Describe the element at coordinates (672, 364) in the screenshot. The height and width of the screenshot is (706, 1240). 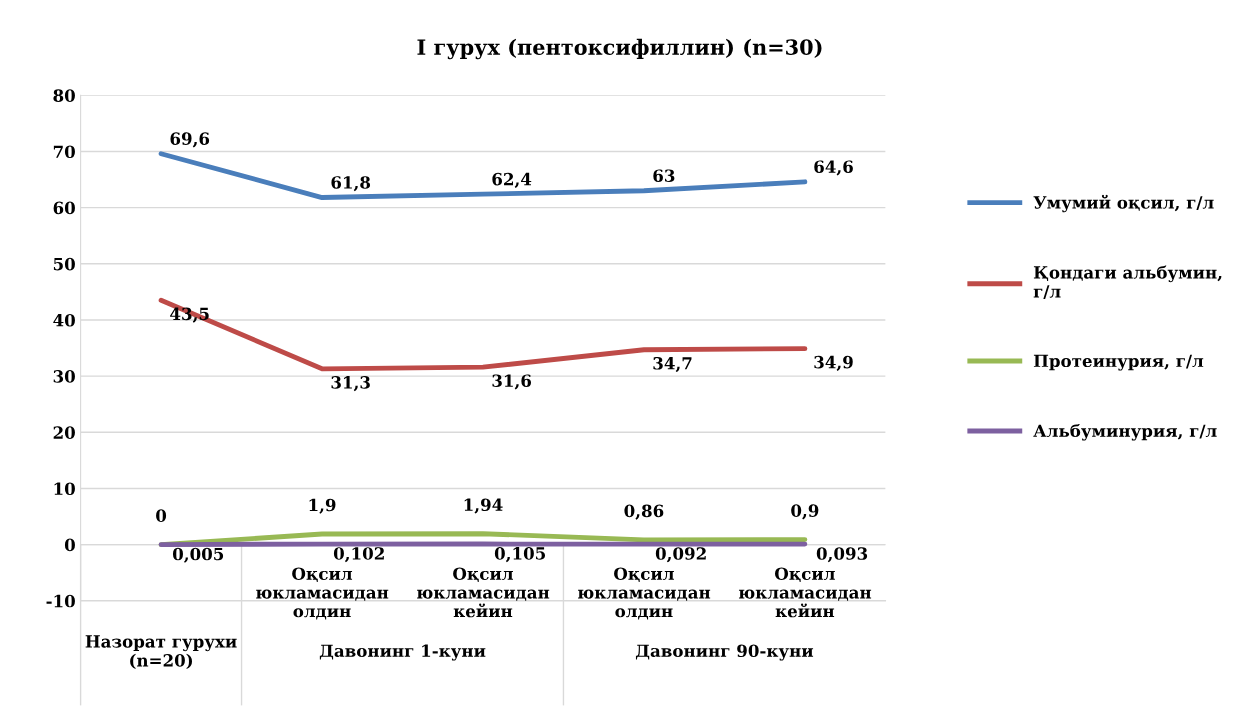
I see `data-label: 34,7` at that location.